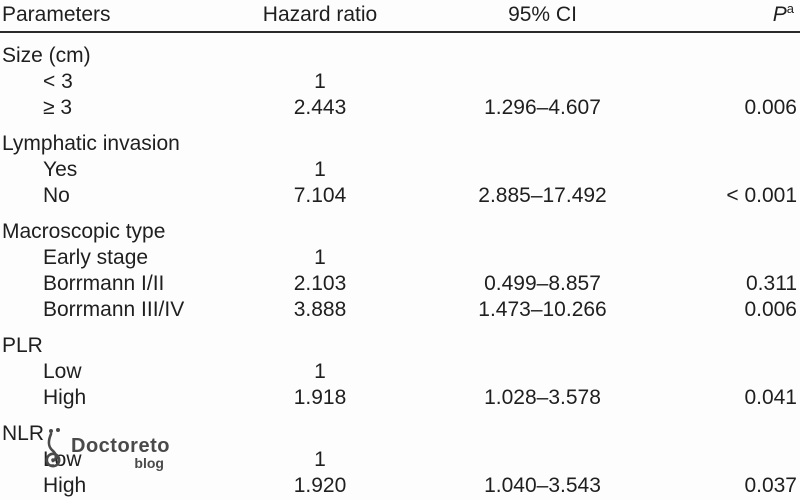 The height and width of the screenshot is (500, 800). What do you see at coordinates (56, 195) in the screenshot?
I see `parameter-cell: No` at bounding box center [56, 195].